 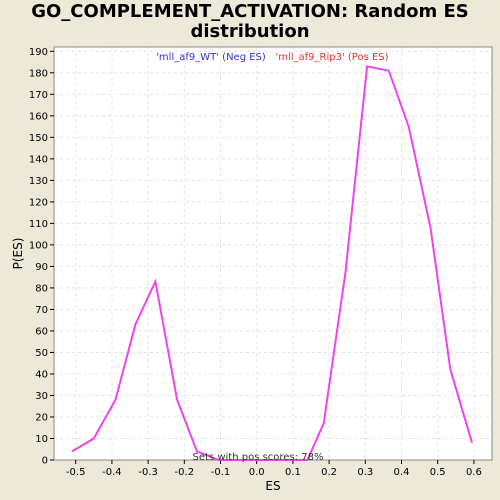 I want to click on y-tick-label: 190, so click(x=38, y=52).